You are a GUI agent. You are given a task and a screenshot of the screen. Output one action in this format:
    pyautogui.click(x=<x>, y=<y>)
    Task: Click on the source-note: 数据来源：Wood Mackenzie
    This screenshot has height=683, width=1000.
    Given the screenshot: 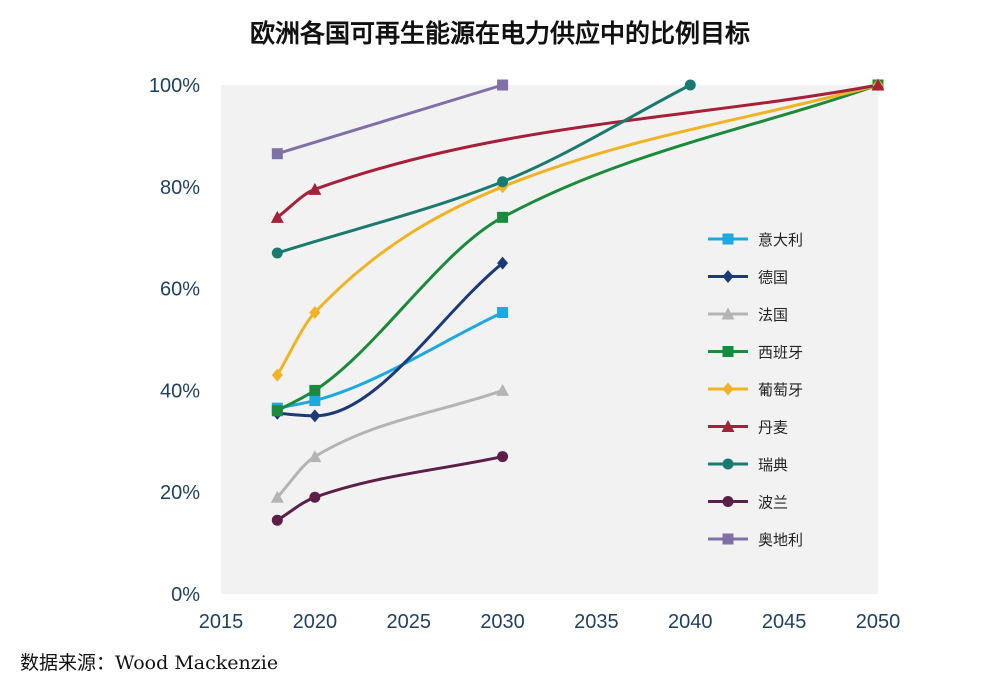 What is the action you would take?
    pyautogui.click(x=149, y=663)
    